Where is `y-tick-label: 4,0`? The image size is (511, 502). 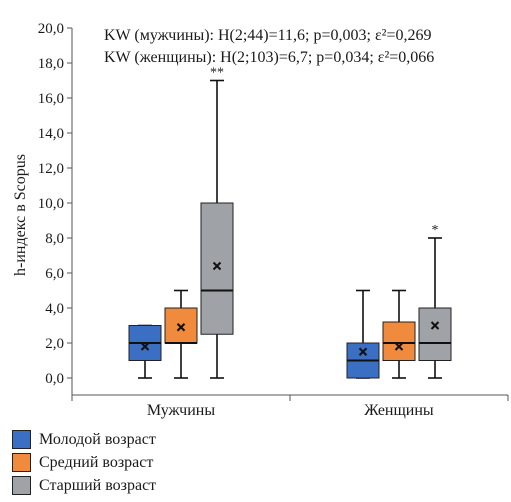
y-tick-label: 4,0 is located at coordinates (54, 309).